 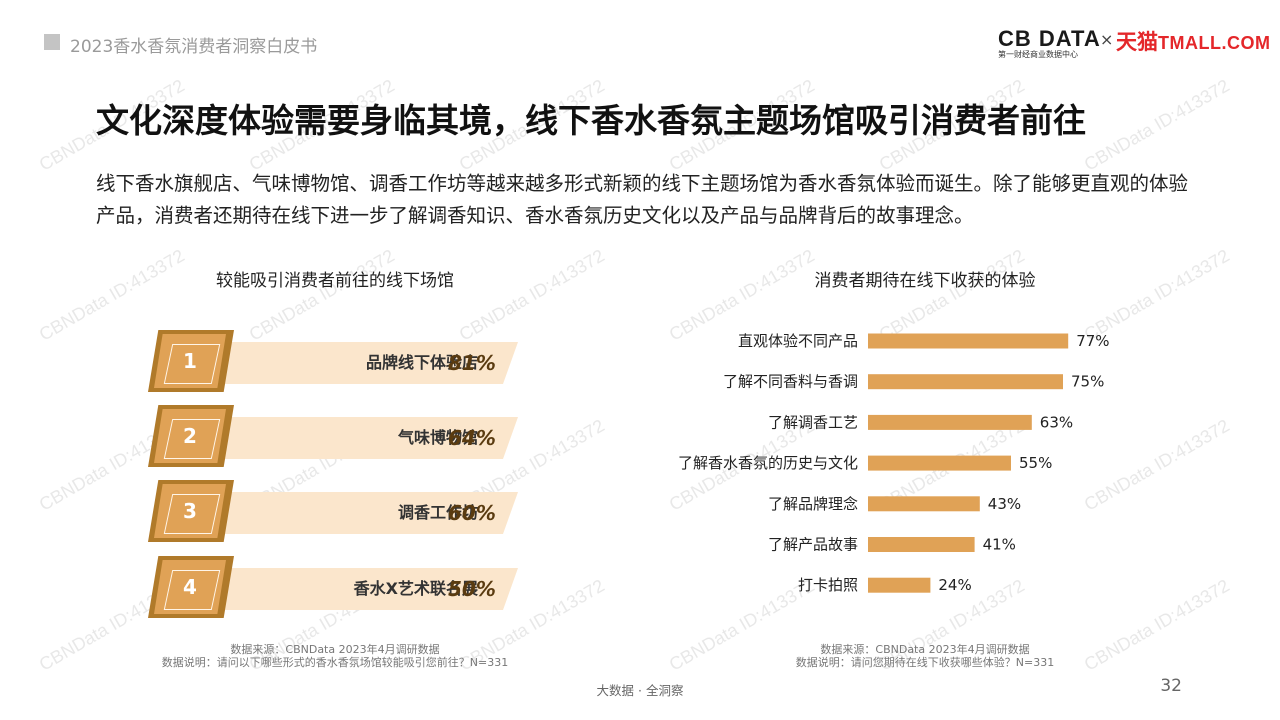 What do you see at coordinates (925, 662) in the screenshot?
I see `right-question-note: 数据说明：请问您期待在线下收获哪些体验？N=331` at bounding box center [925, 662].